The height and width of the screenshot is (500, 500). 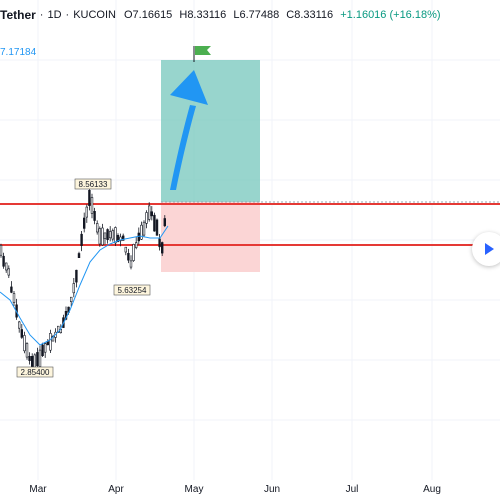 I want to click on scroll-to-realtime-button, so click(x=486, y=249).